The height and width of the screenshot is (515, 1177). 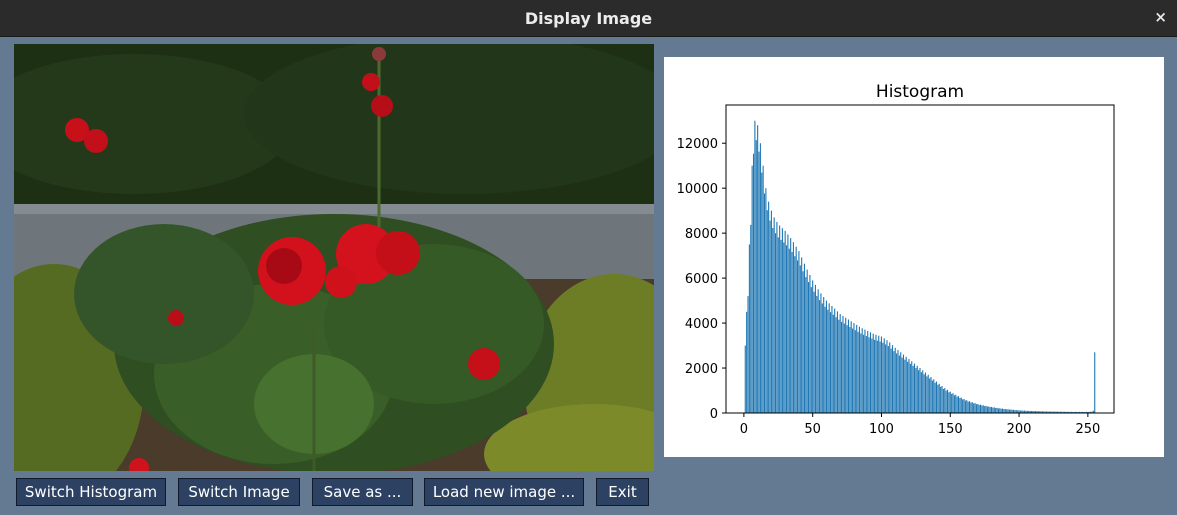 I want to click on close-icon: ×, so click(x=1160, y=17).